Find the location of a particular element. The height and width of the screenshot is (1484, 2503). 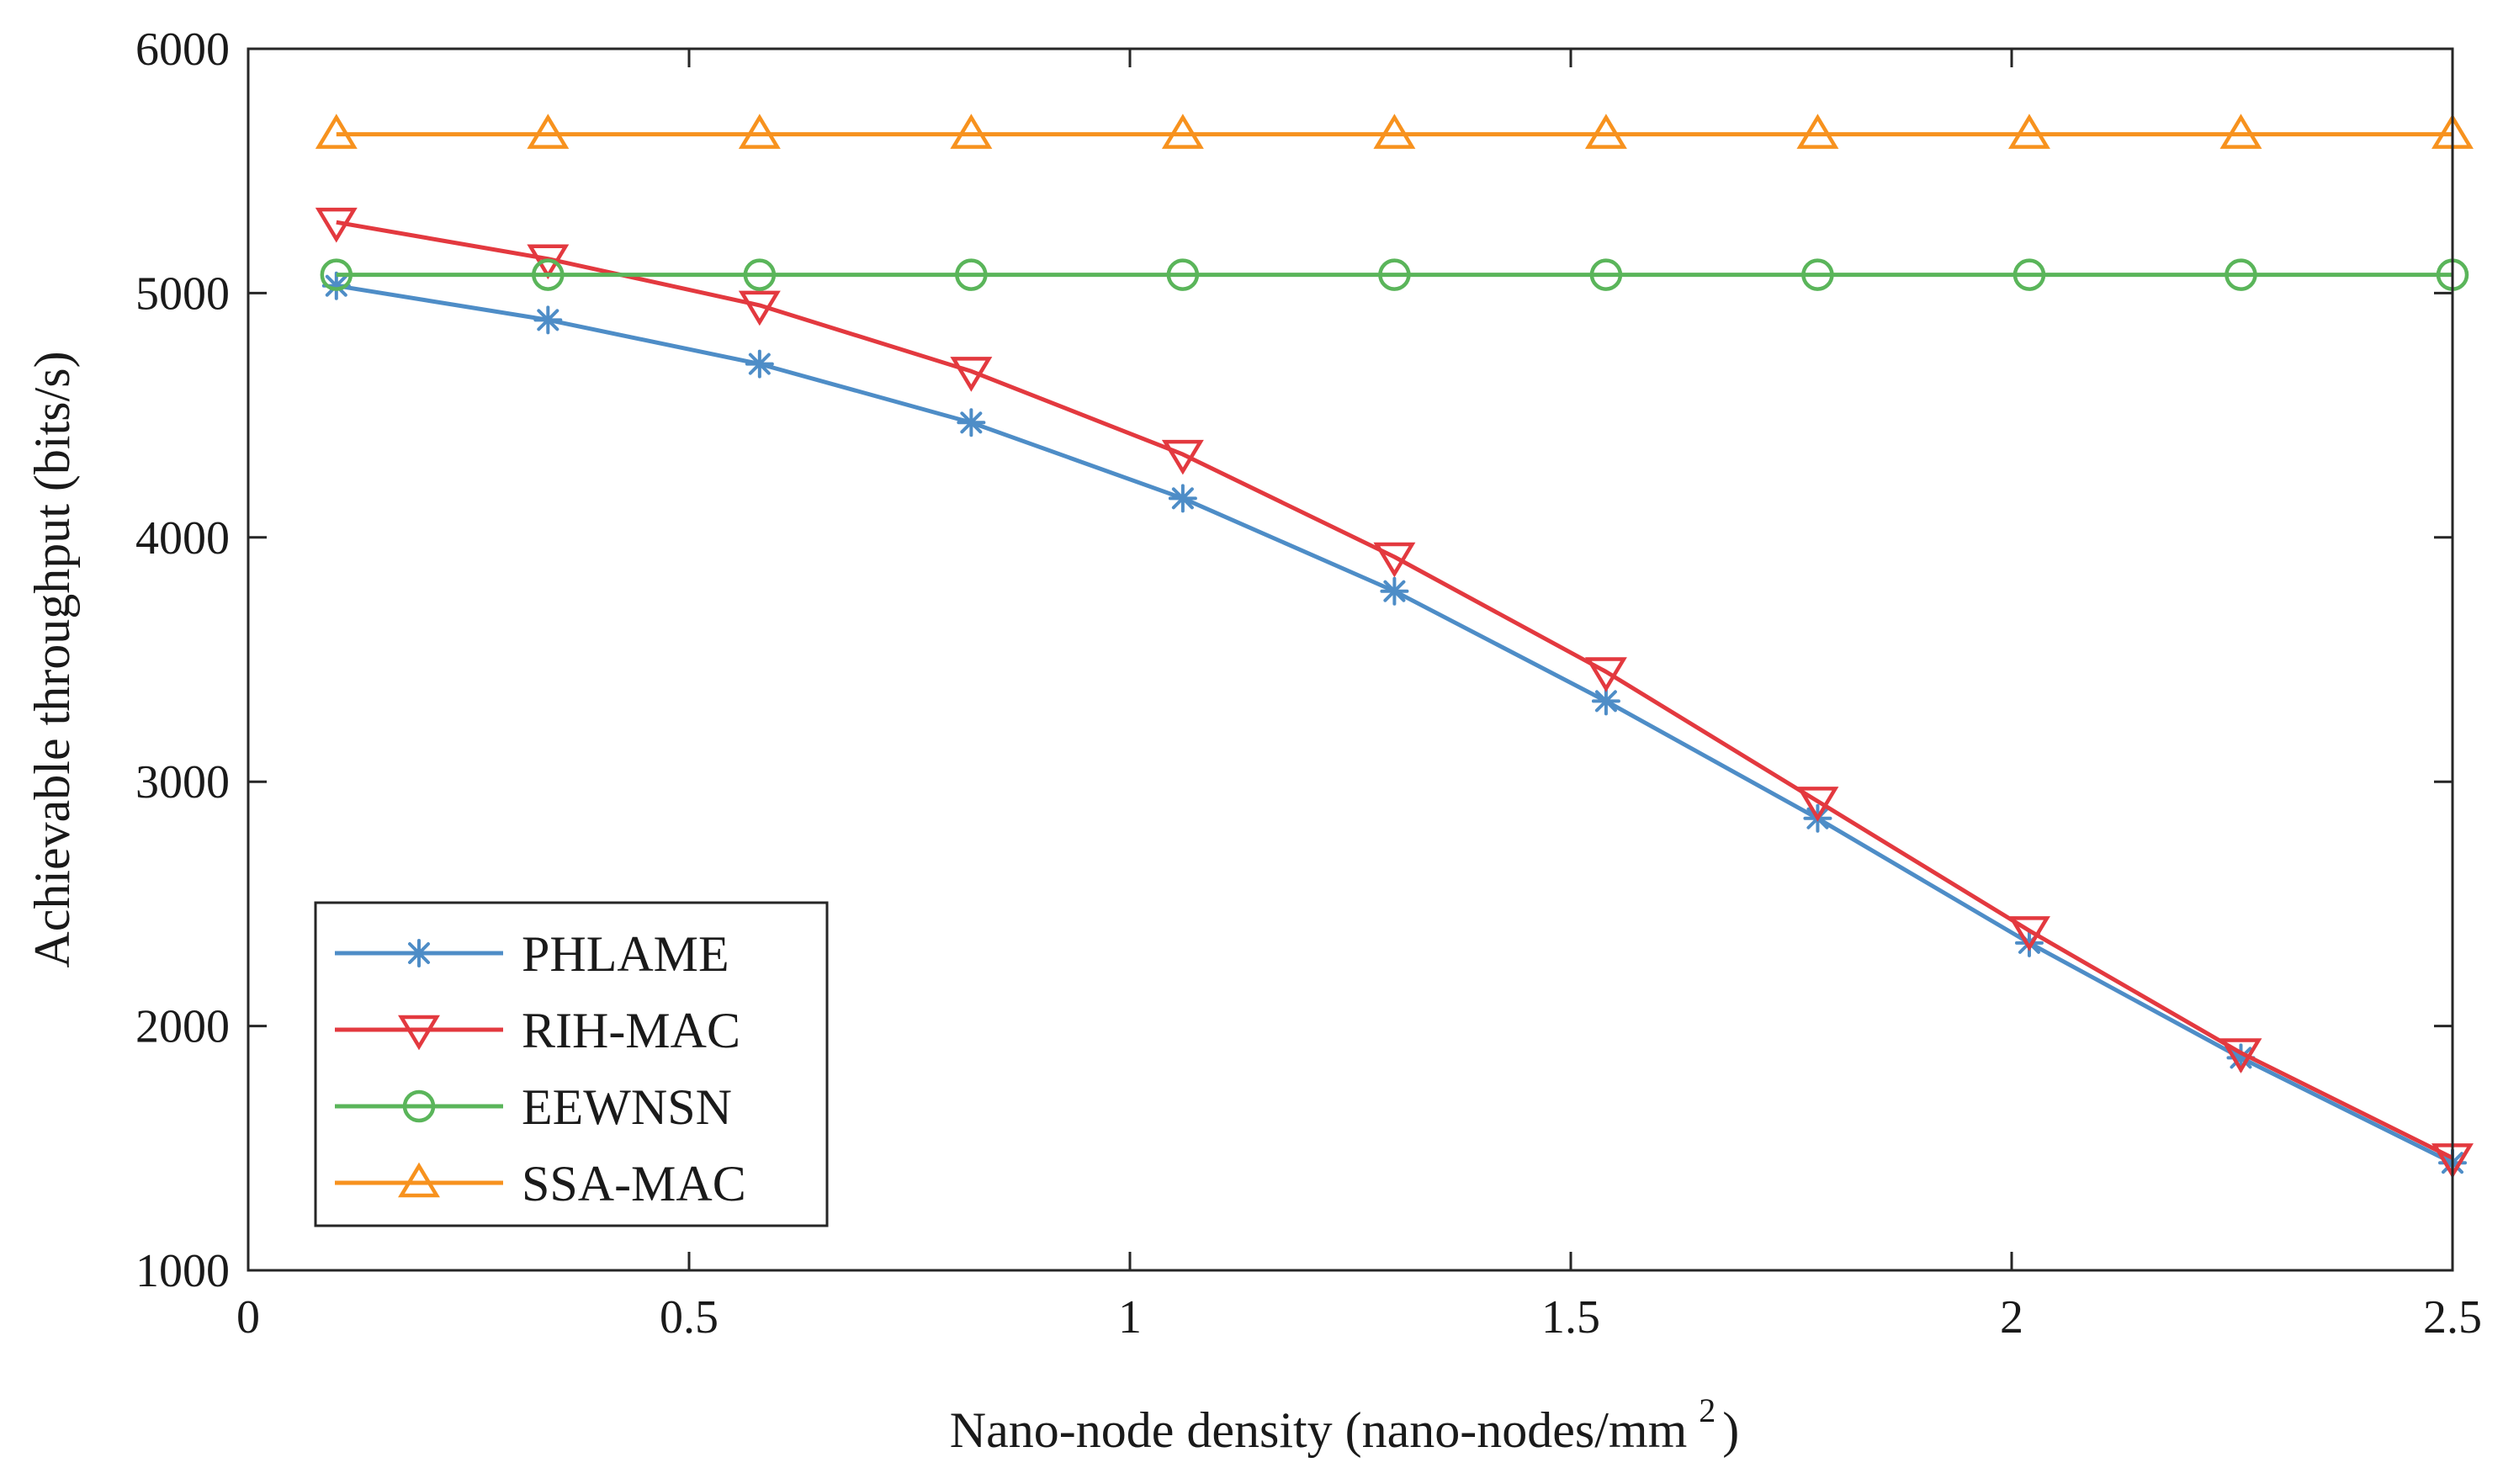

legend-entries: PHLAME RIH-MAC EEWNSN SSA-MAC is located at coordinates (540, 1068).